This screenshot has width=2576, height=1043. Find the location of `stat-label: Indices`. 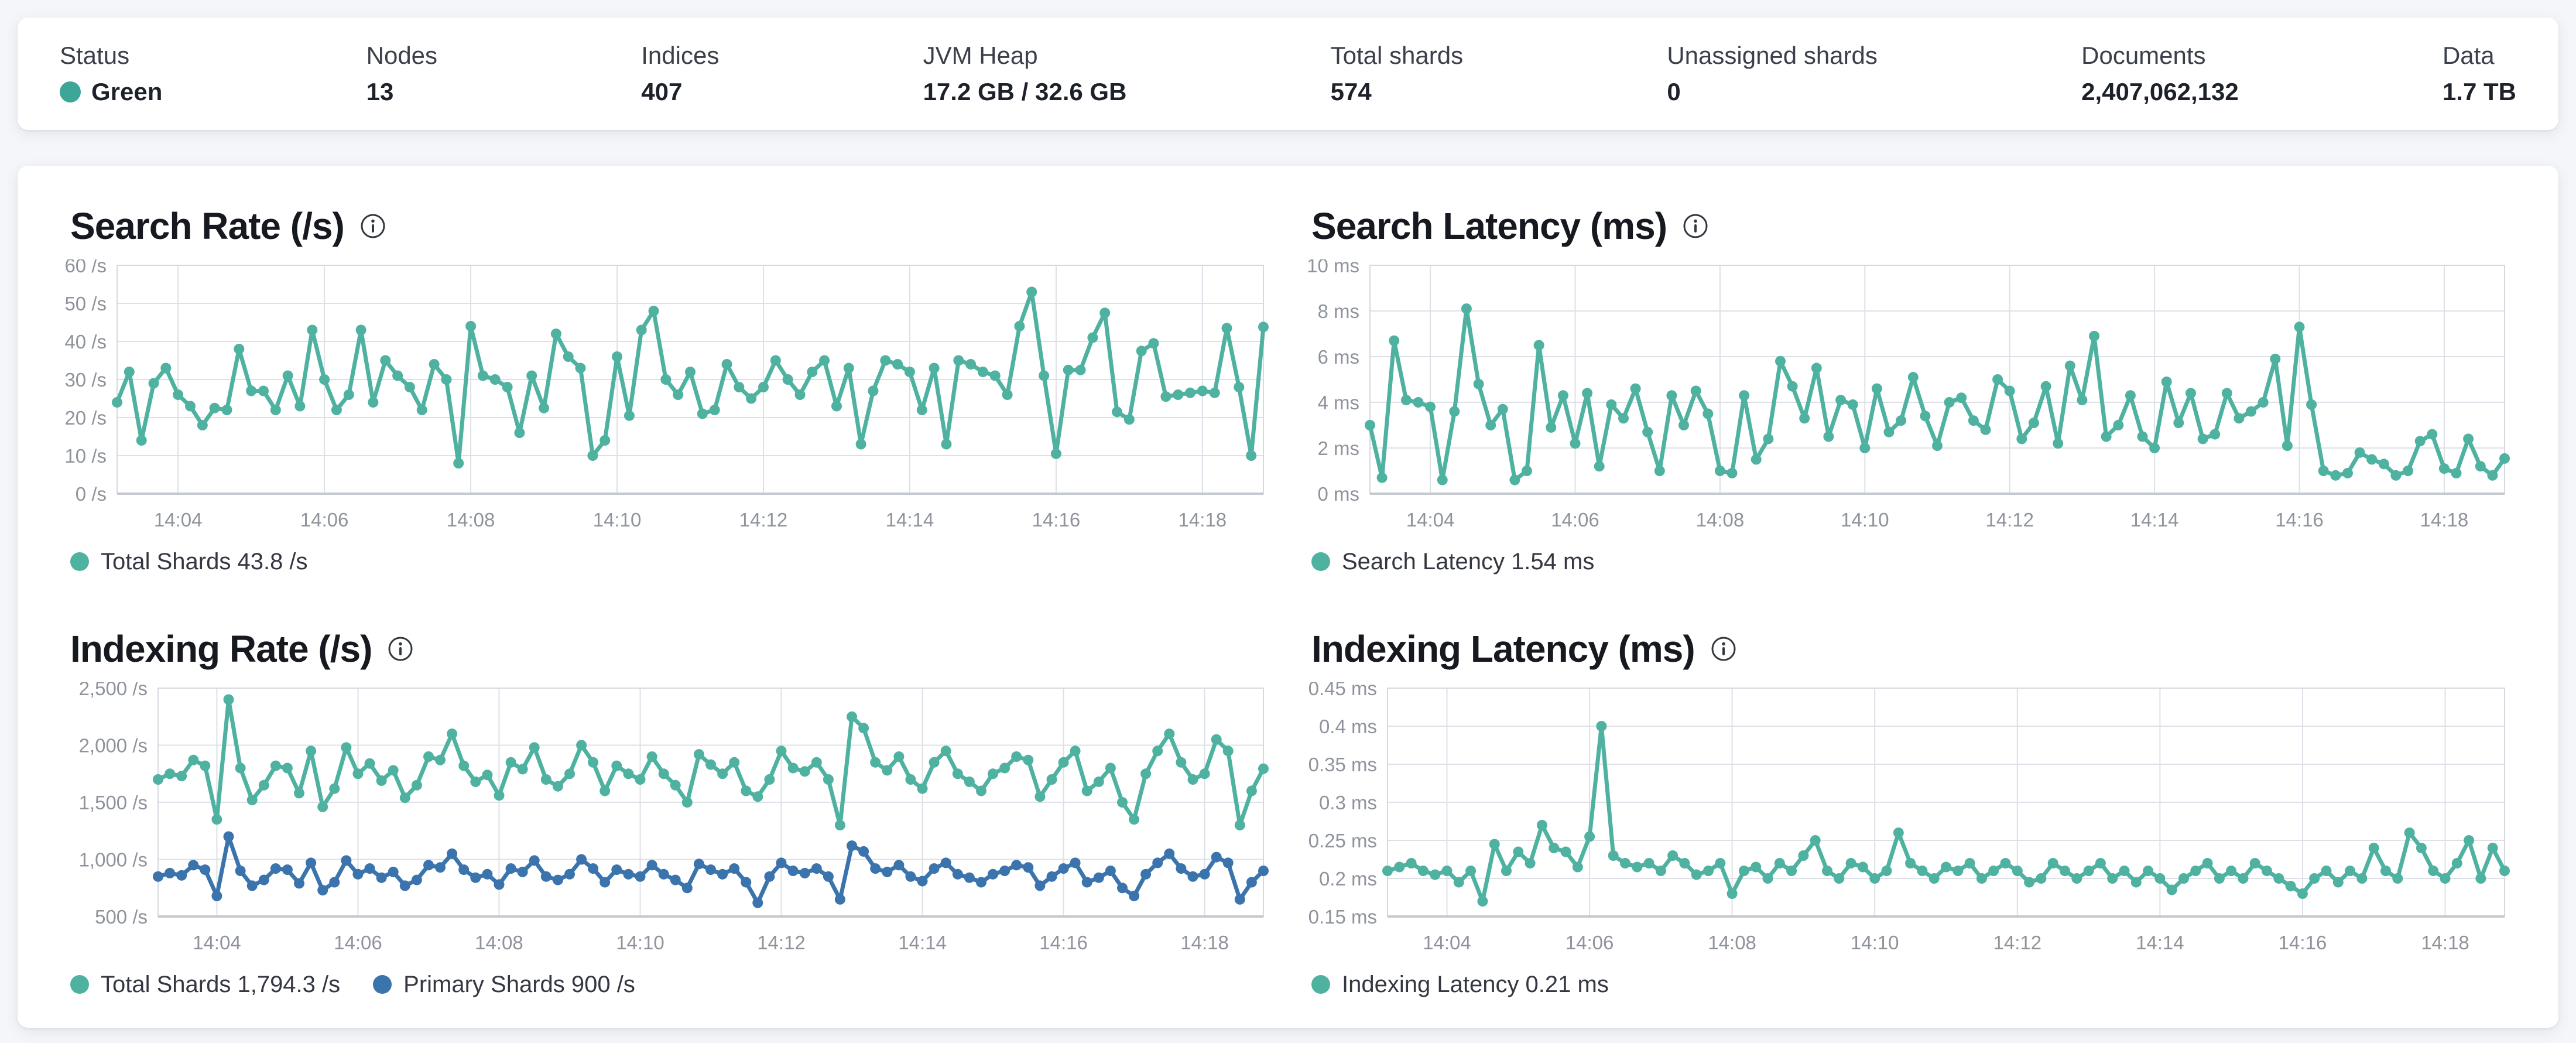

stat-label: Indices is located at coordinates (681, 55).